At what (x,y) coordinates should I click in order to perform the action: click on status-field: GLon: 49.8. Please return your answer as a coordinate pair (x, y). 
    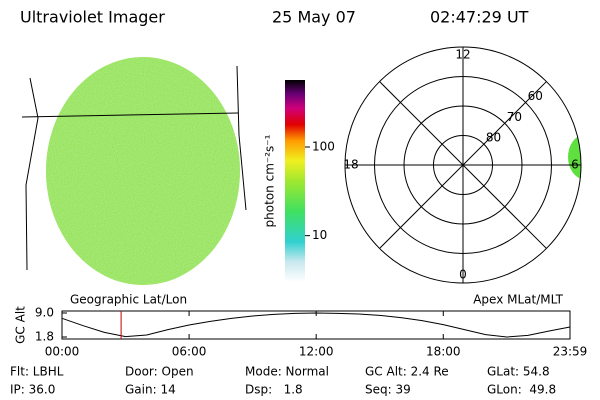
    Looking at the image, I should click on (521, 390).